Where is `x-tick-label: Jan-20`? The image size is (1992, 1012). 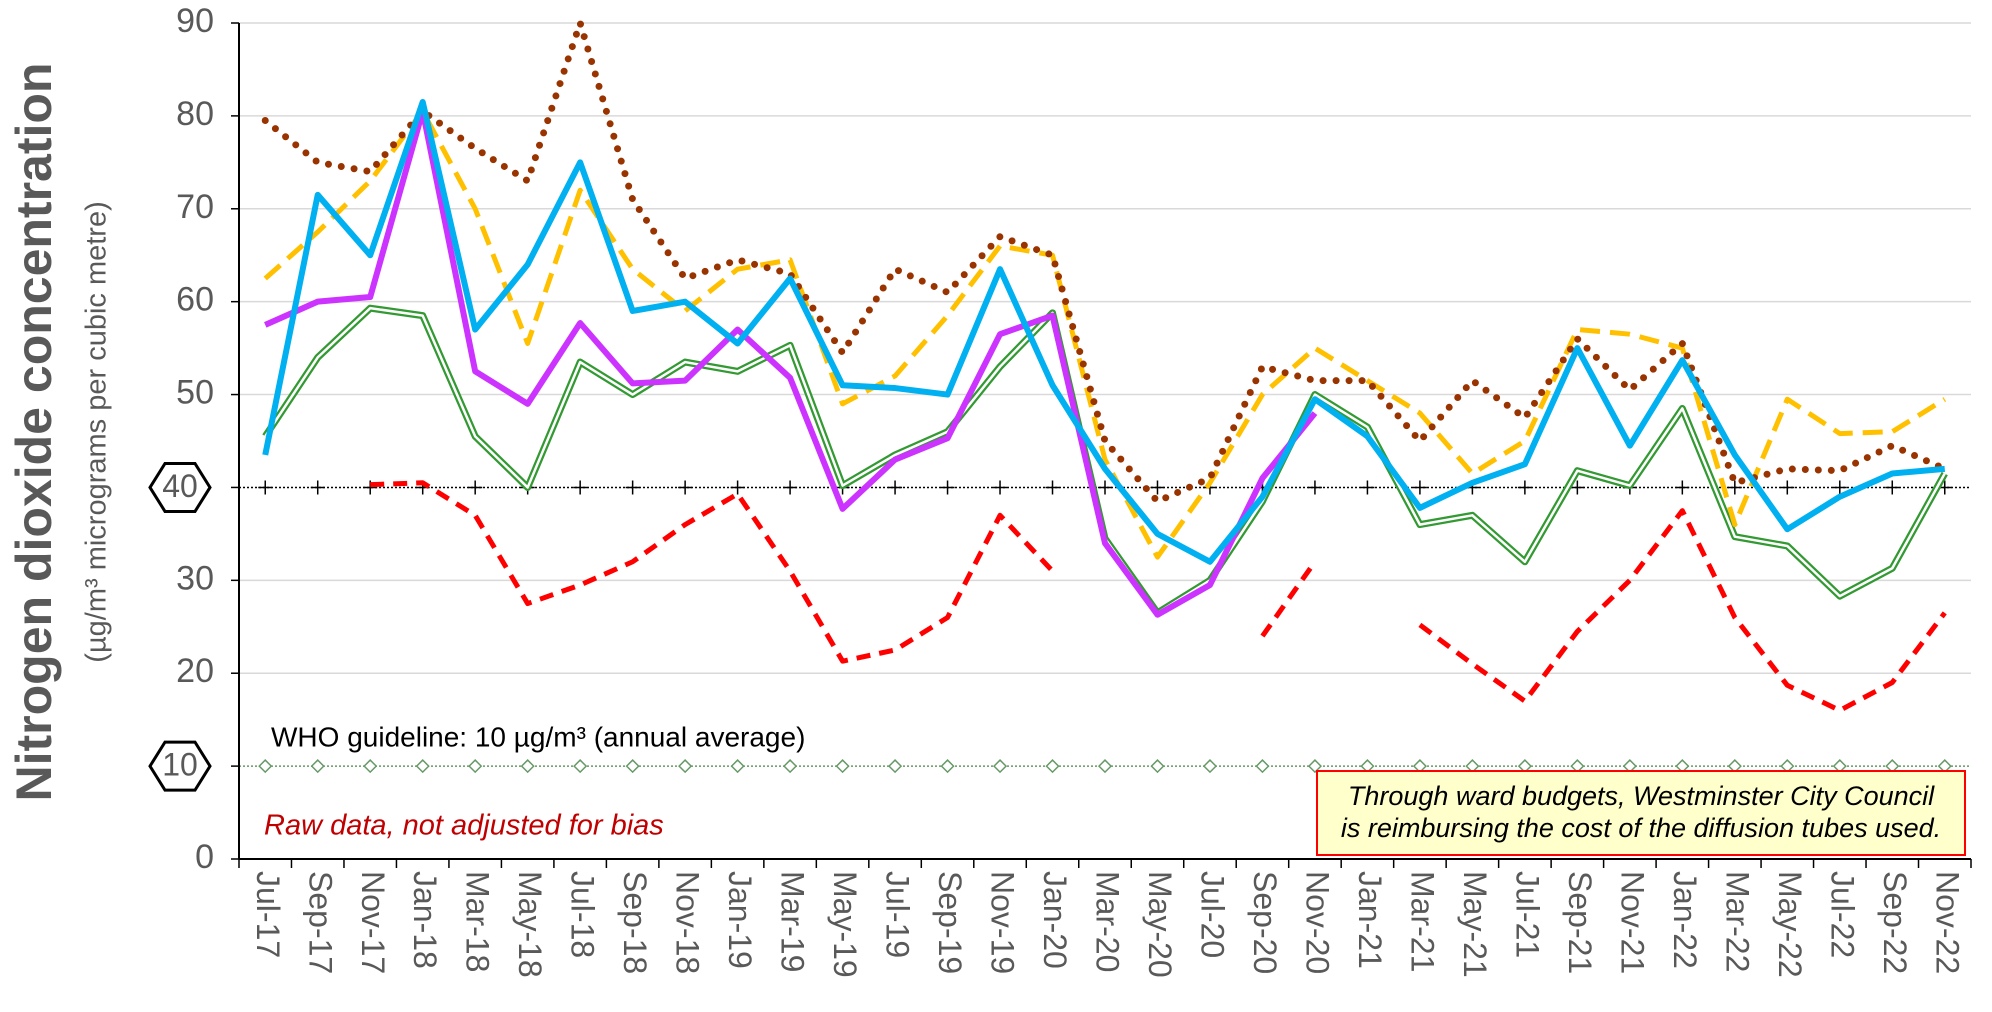 x-tick-label: Jan-20 is located at coordinates (1055, 920).